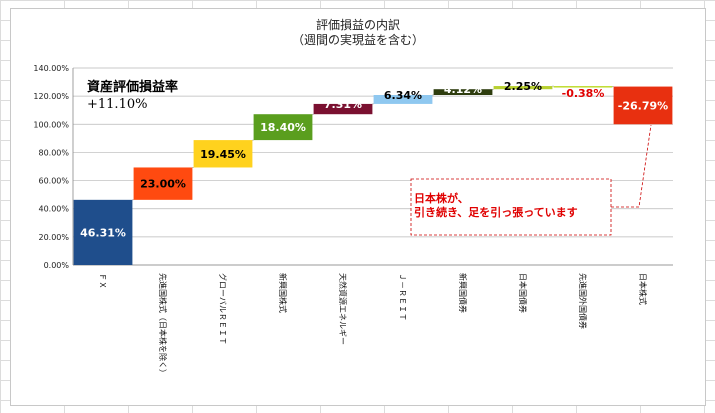 The height and width of the screenshot is (413, 715). Describe the element at coordinates (51, 68) in the screenshot. I see `y-tick-label: 140.00%` at that location.